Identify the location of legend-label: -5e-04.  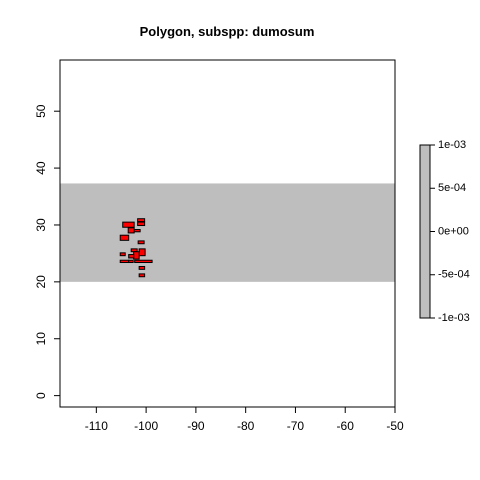
(454, 275).